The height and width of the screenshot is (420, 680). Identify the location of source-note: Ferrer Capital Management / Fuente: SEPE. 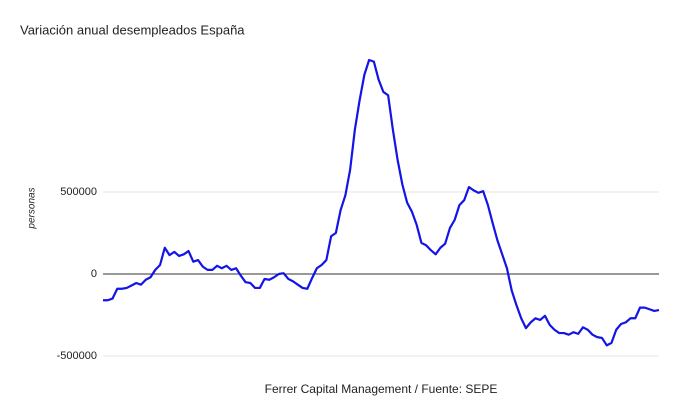
(381, 389).